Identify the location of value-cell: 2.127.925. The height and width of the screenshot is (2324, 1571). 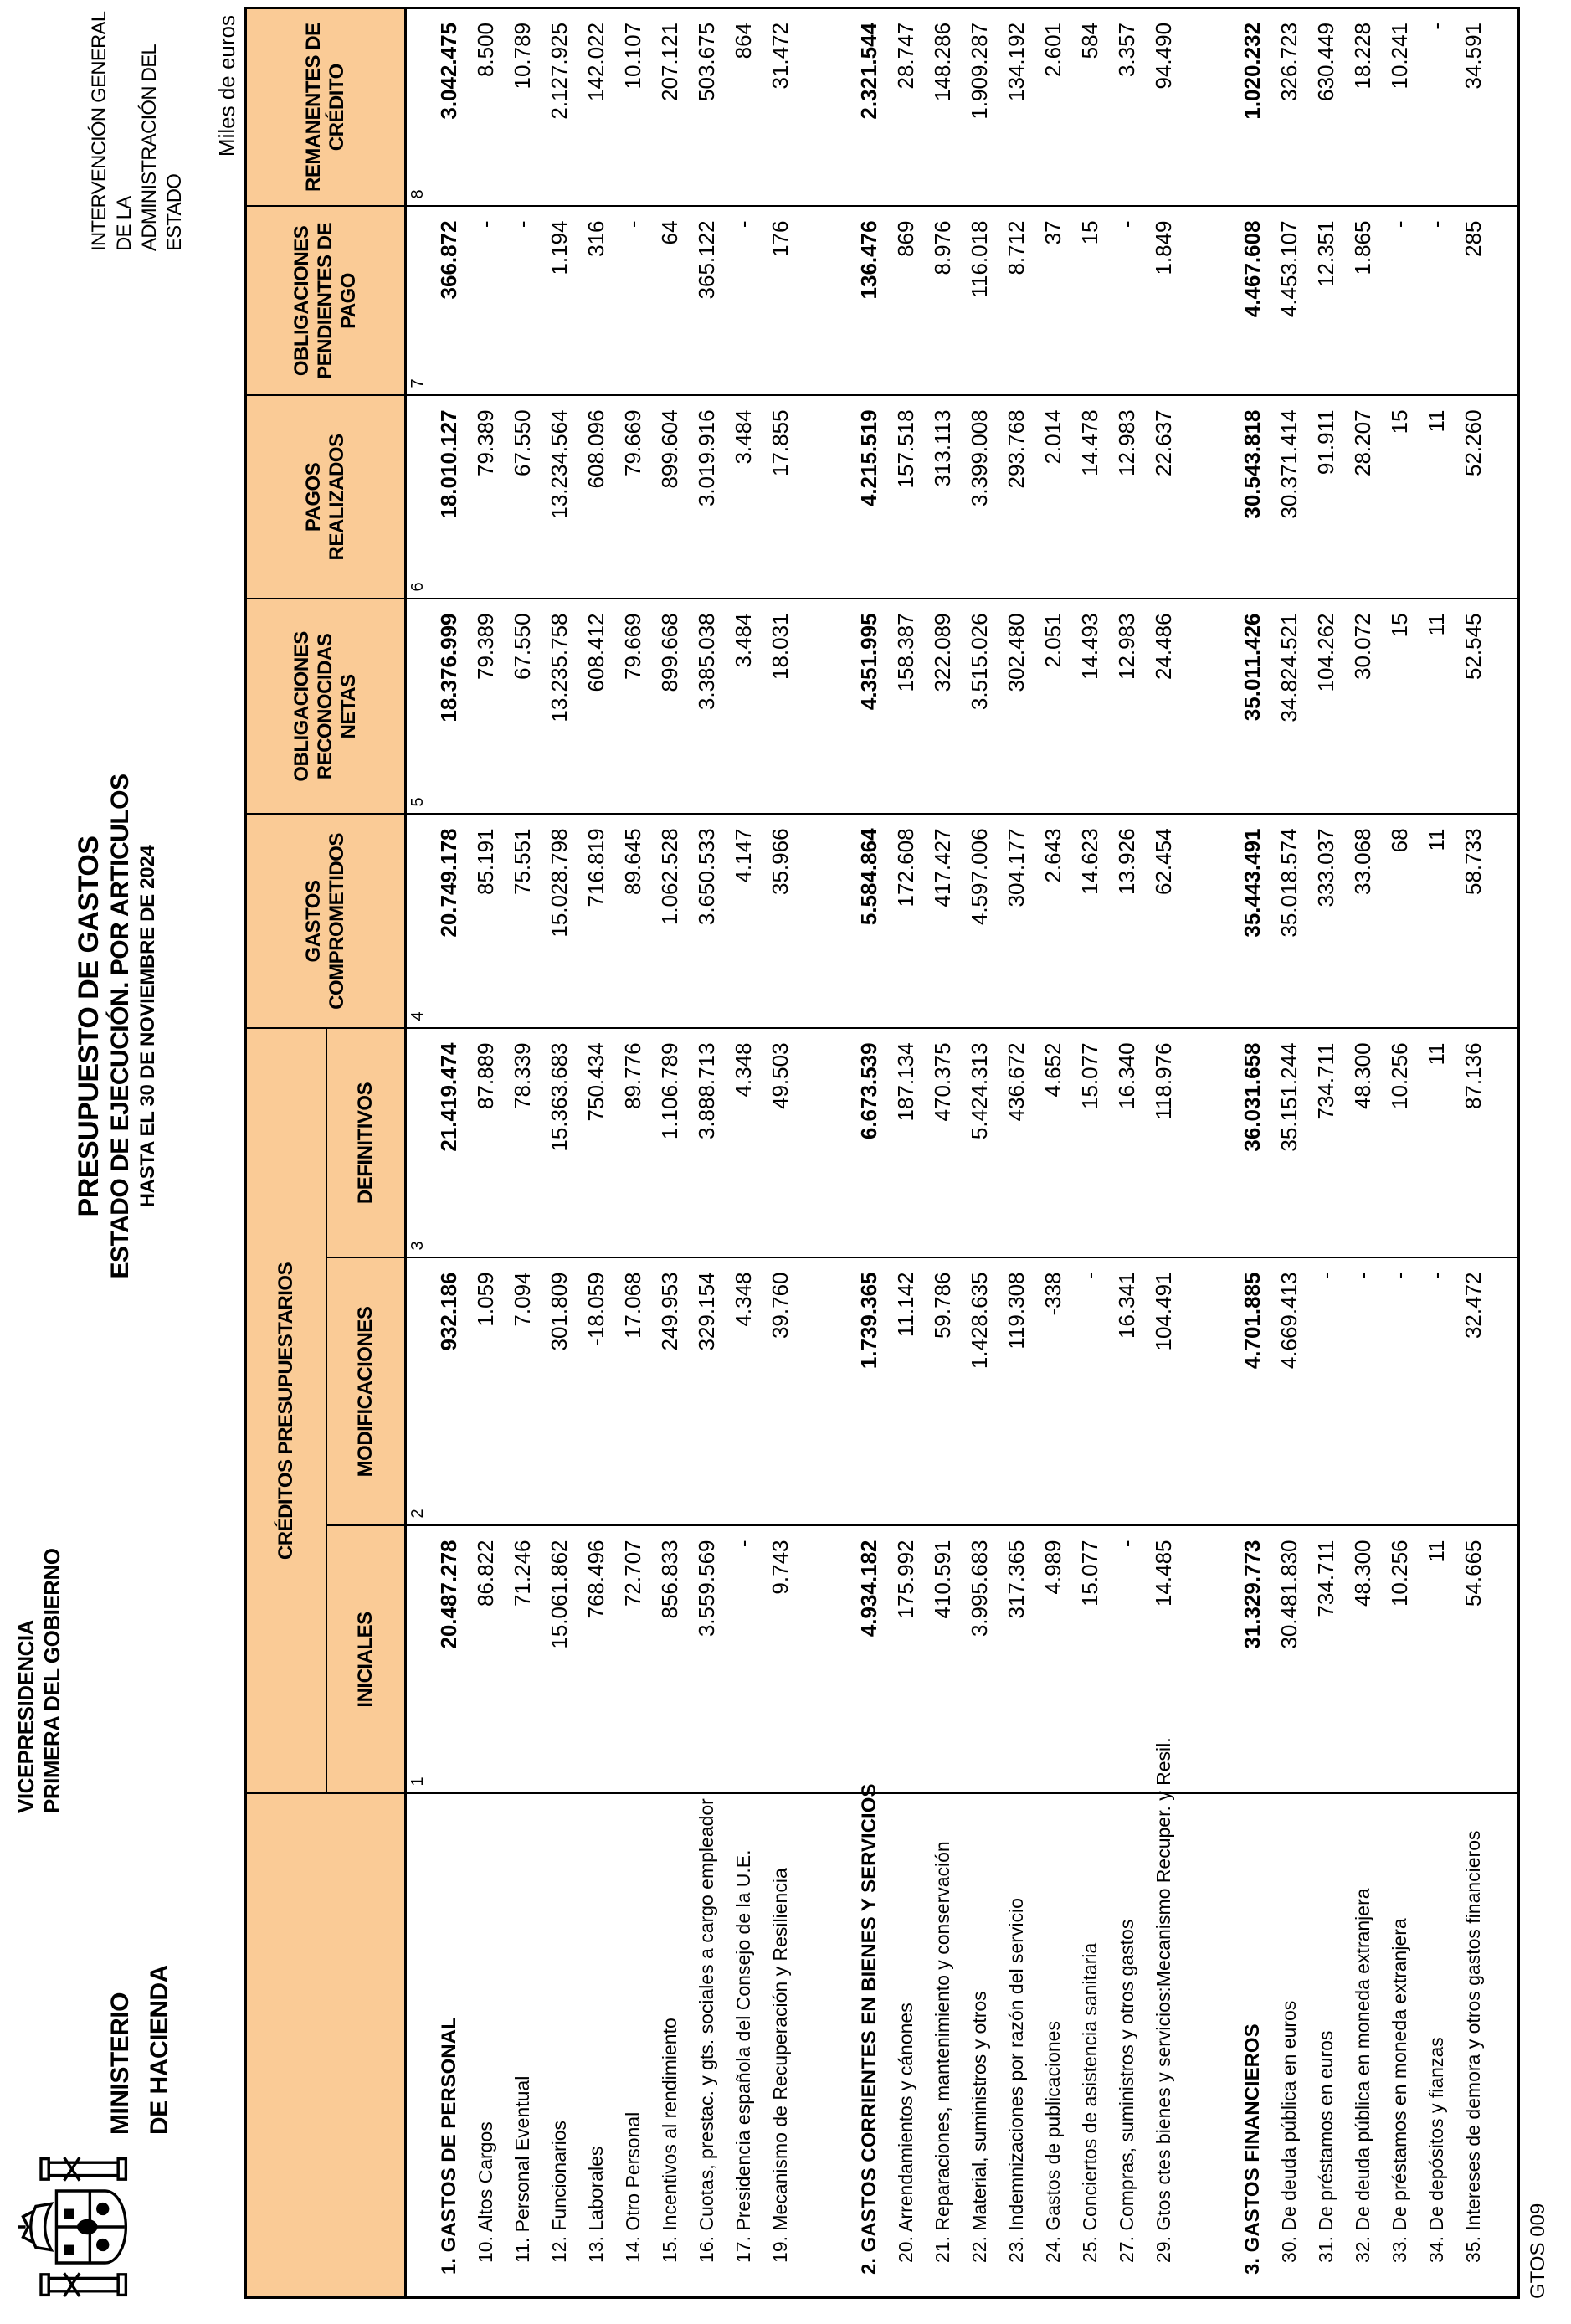
(560, 107).